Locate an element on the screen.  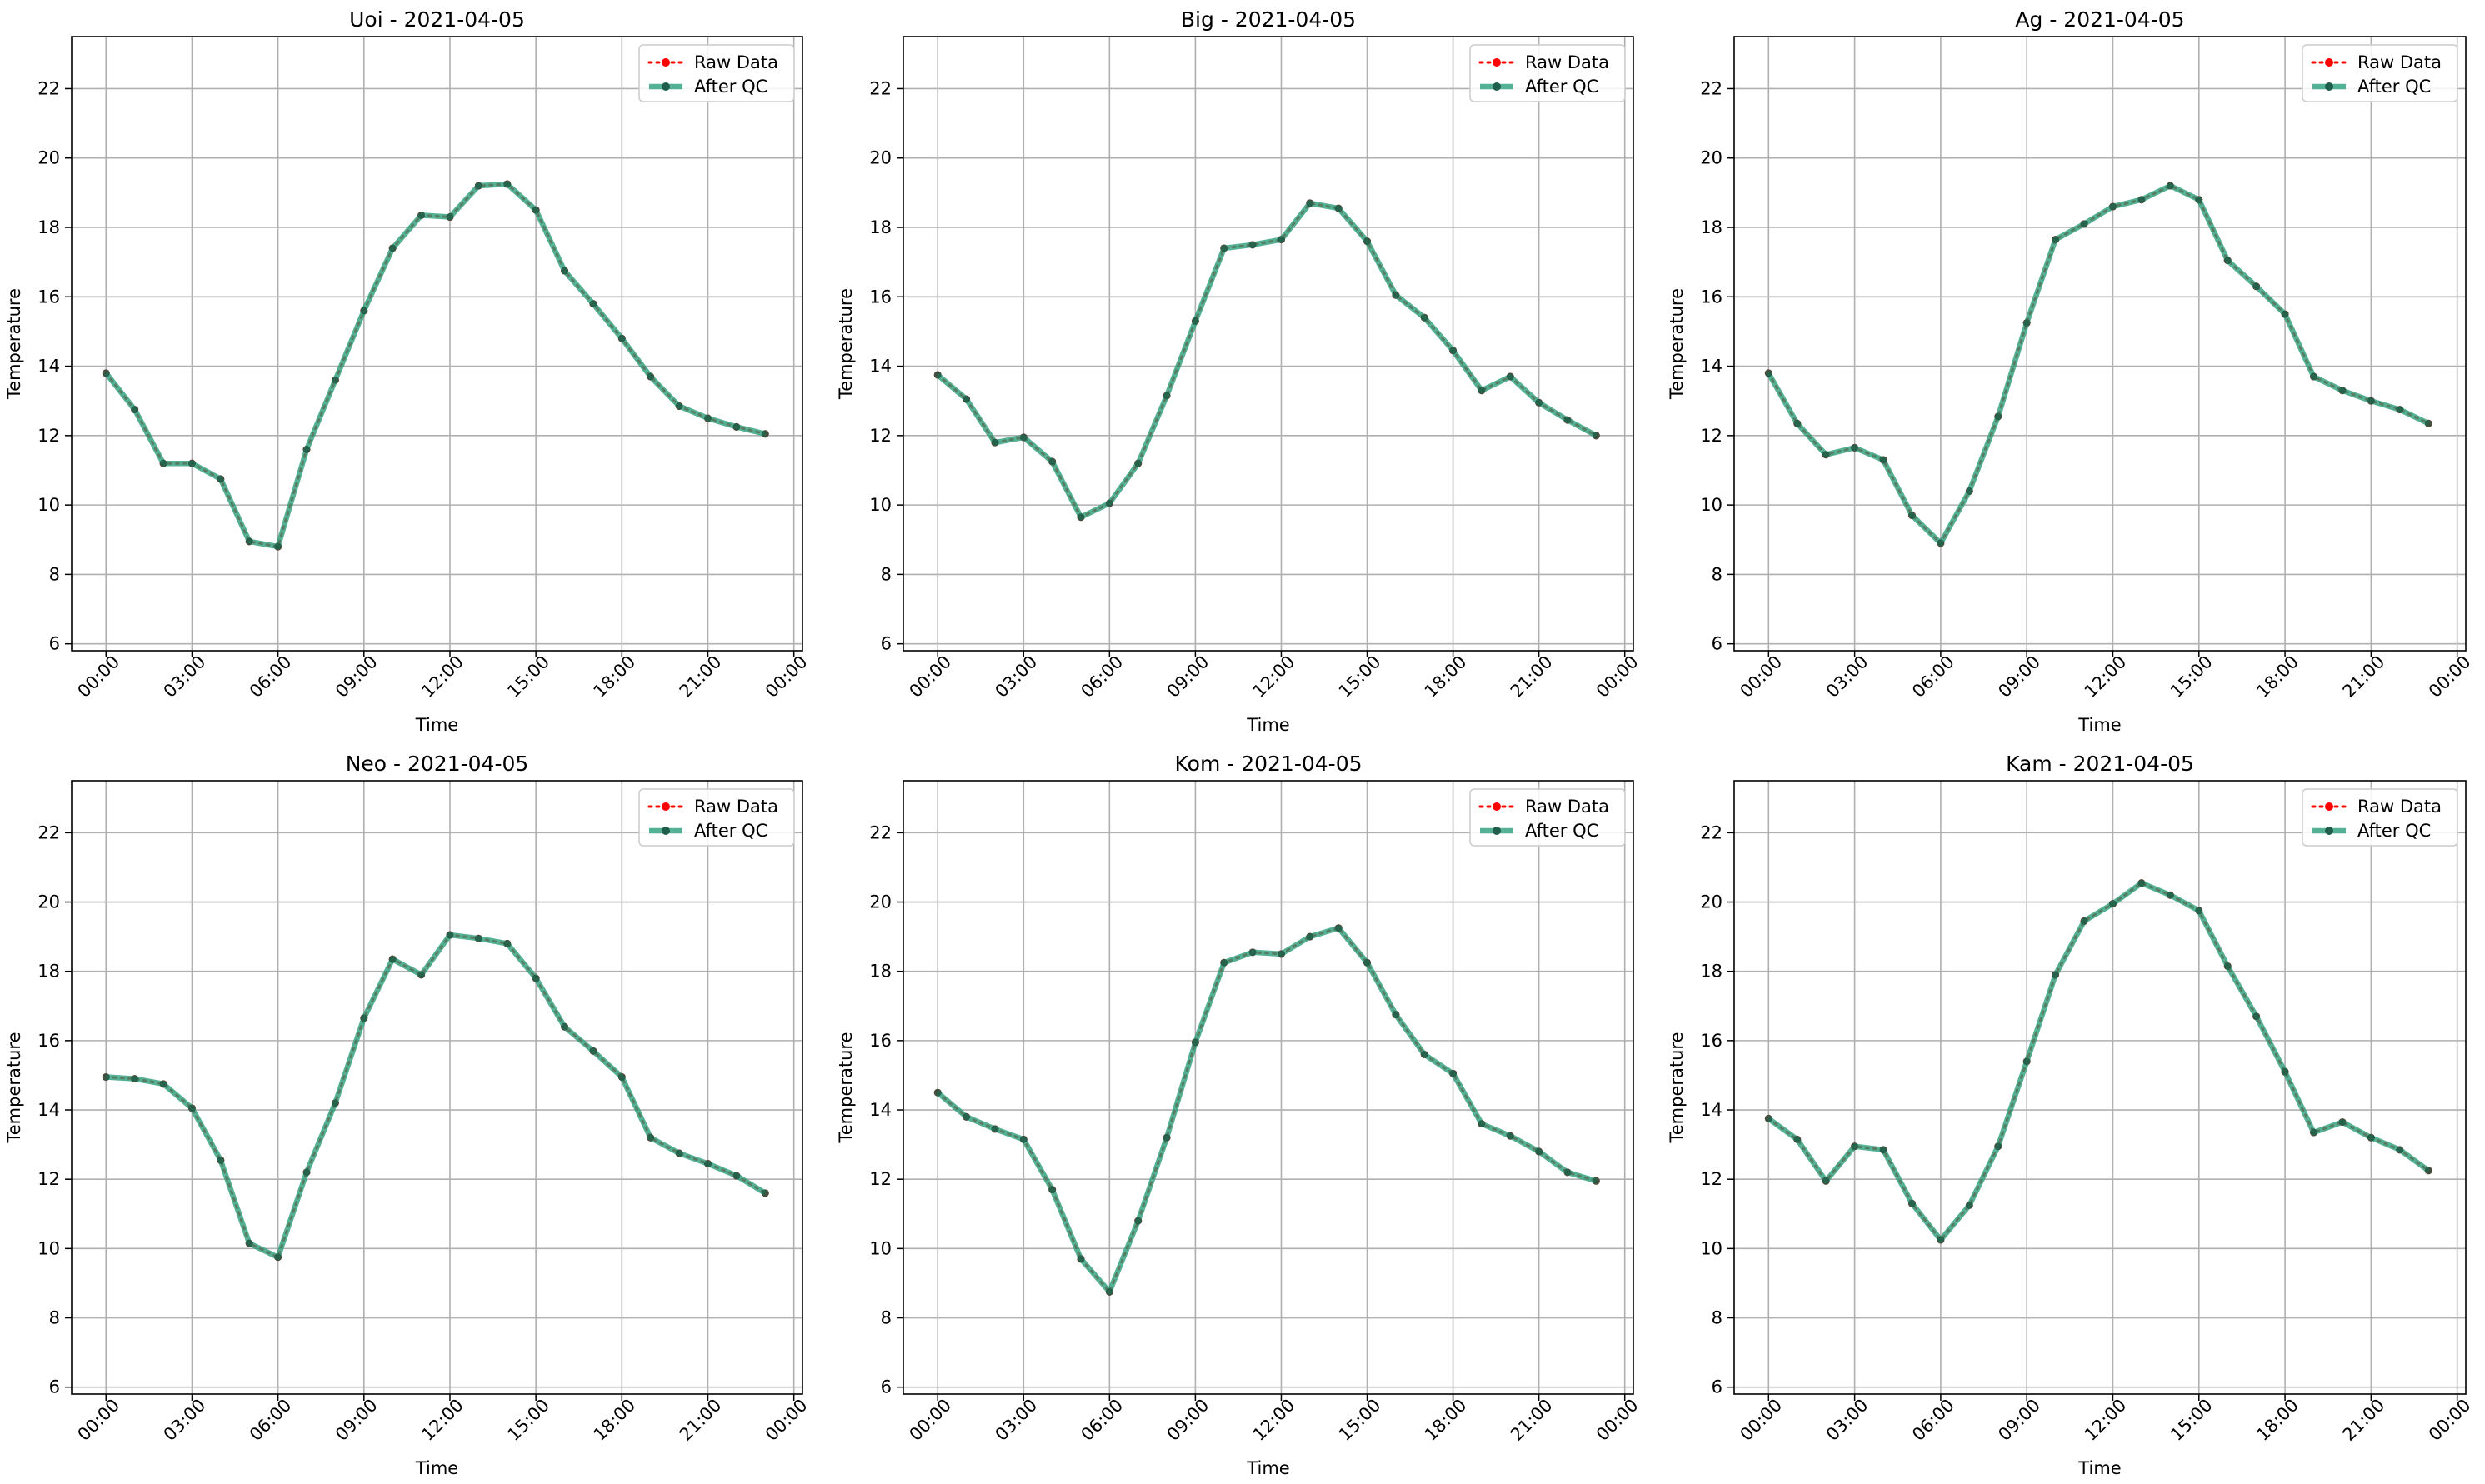
y-tick-label: 12 is located at coordinates (1711, 1179).